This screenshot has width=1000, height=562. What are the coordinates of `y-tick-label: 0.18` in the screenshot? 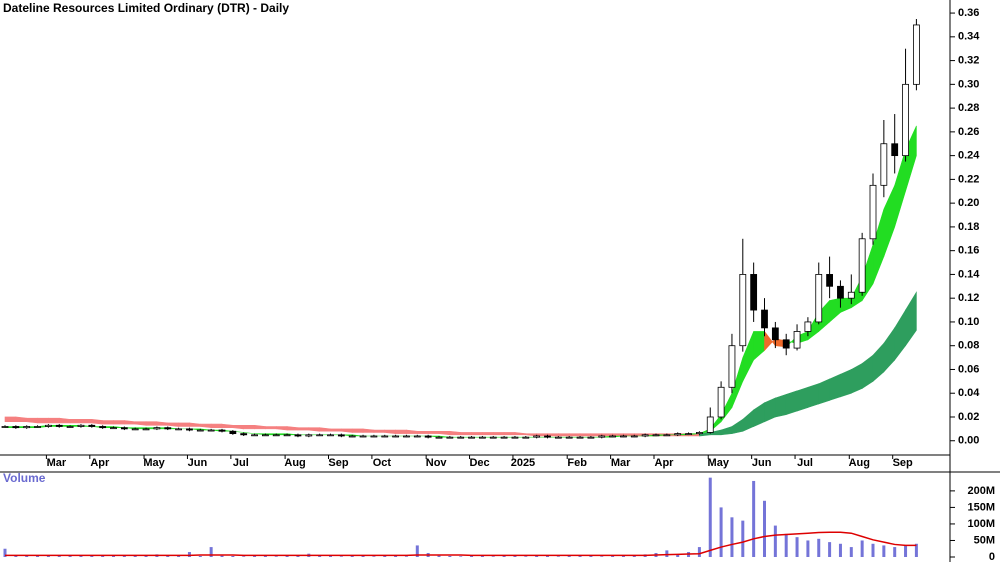 It's located at (968, 227).